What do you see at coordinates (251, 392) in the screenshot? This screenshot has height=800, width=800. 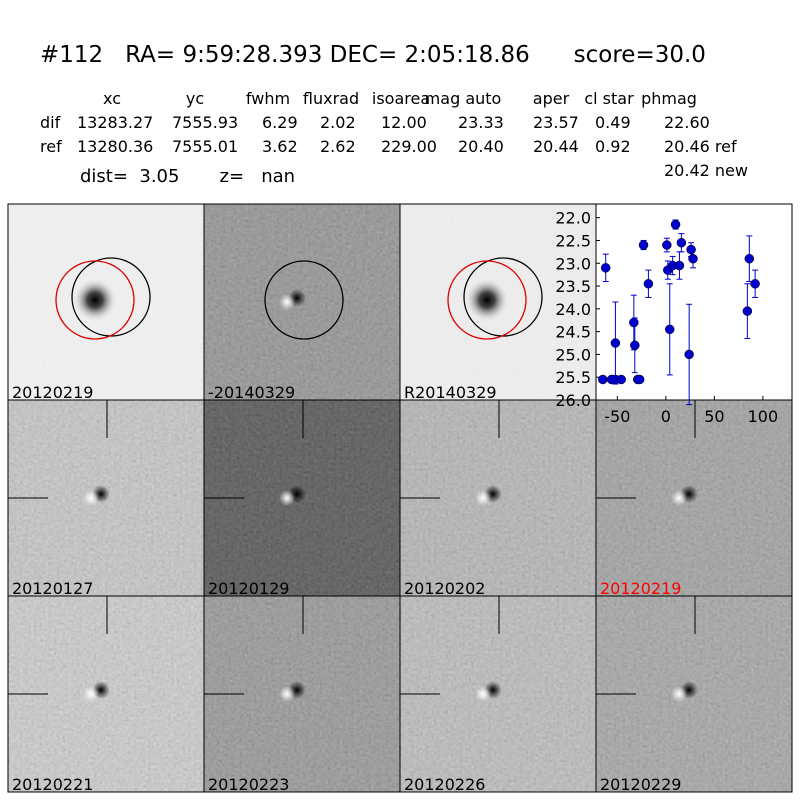 I see `panel-label: -20140329` at bounding box center [251, 392].